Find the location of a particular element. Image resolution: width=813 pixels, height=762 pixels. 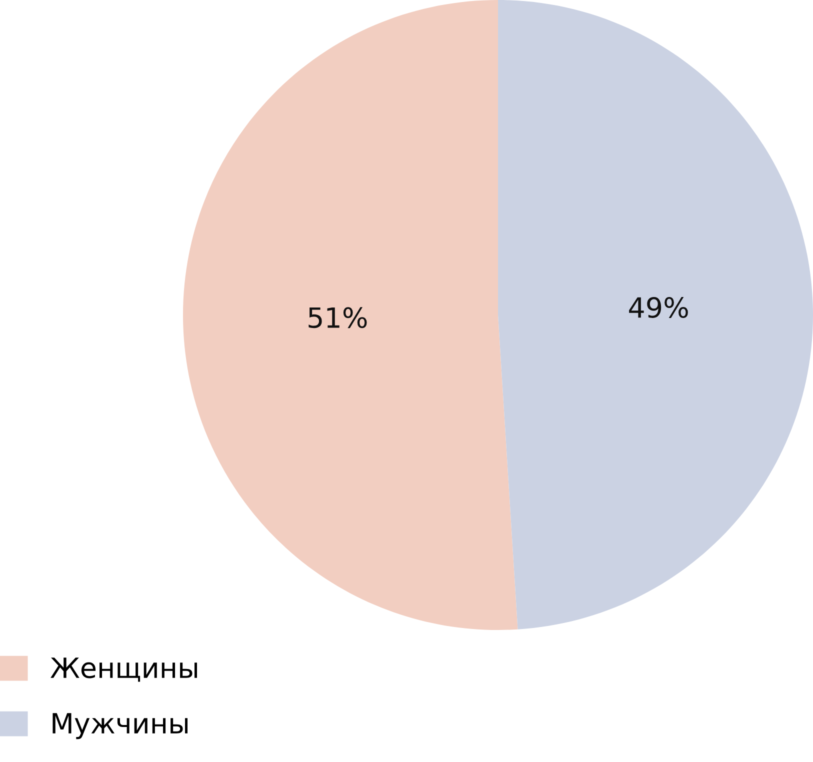

data-label: 49% is located at coordinates (658, 307).